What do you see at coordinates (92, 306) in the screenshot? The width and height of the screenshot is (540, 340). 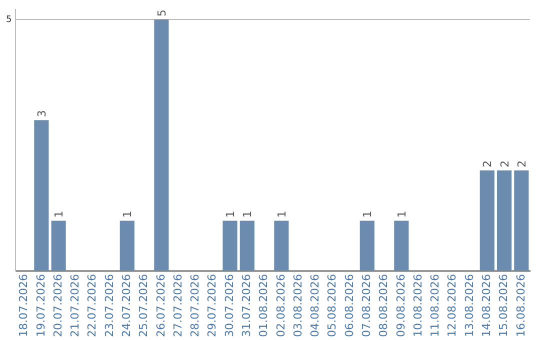 I see `x-tick-label: 22.07.2026` at bounding box center [92, 306].